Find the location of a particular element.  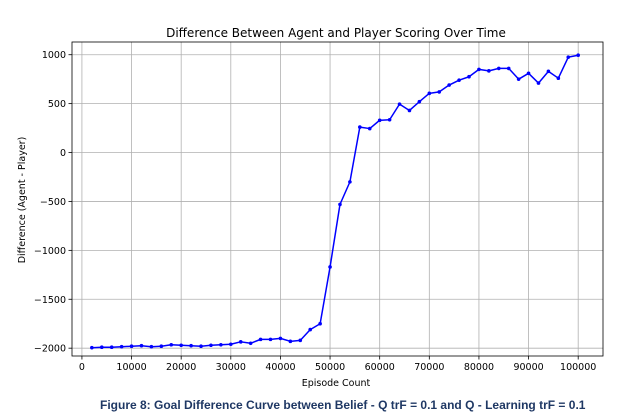

y-tick-label: −1500 is located at coordinates (50, 300).